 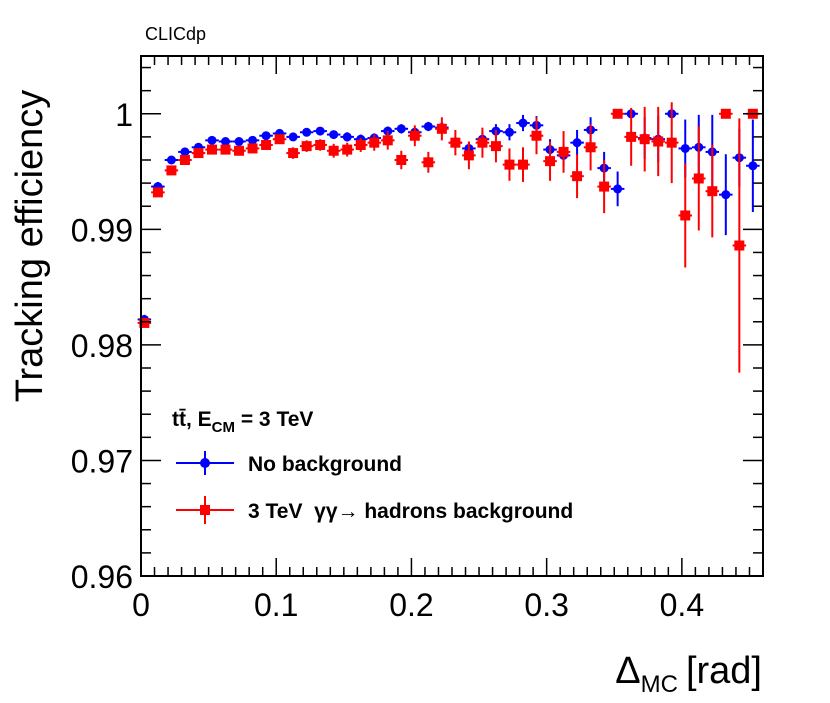 I want to click on x-tick-label: 0.3, so click(x=546, y=605).